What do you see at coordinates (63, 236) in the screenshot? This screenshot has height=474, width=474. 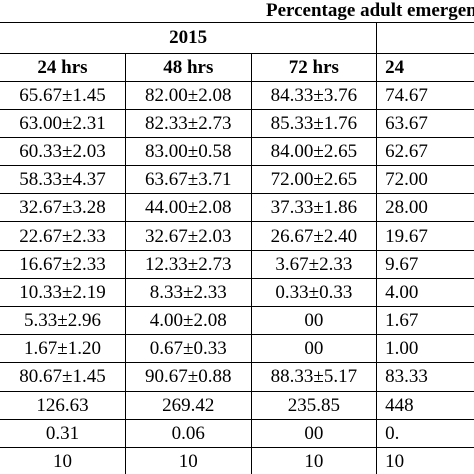 I see `table-cell: 22.67±2.33` at bounding box center [63, 236].